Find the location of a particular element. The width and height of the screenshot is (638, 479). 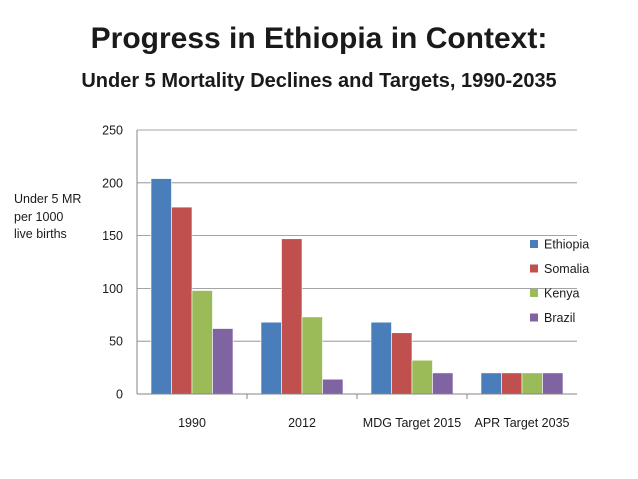

legend: Ethiopia Somalia Kenya Brazil is located at coordinates (559, 281).